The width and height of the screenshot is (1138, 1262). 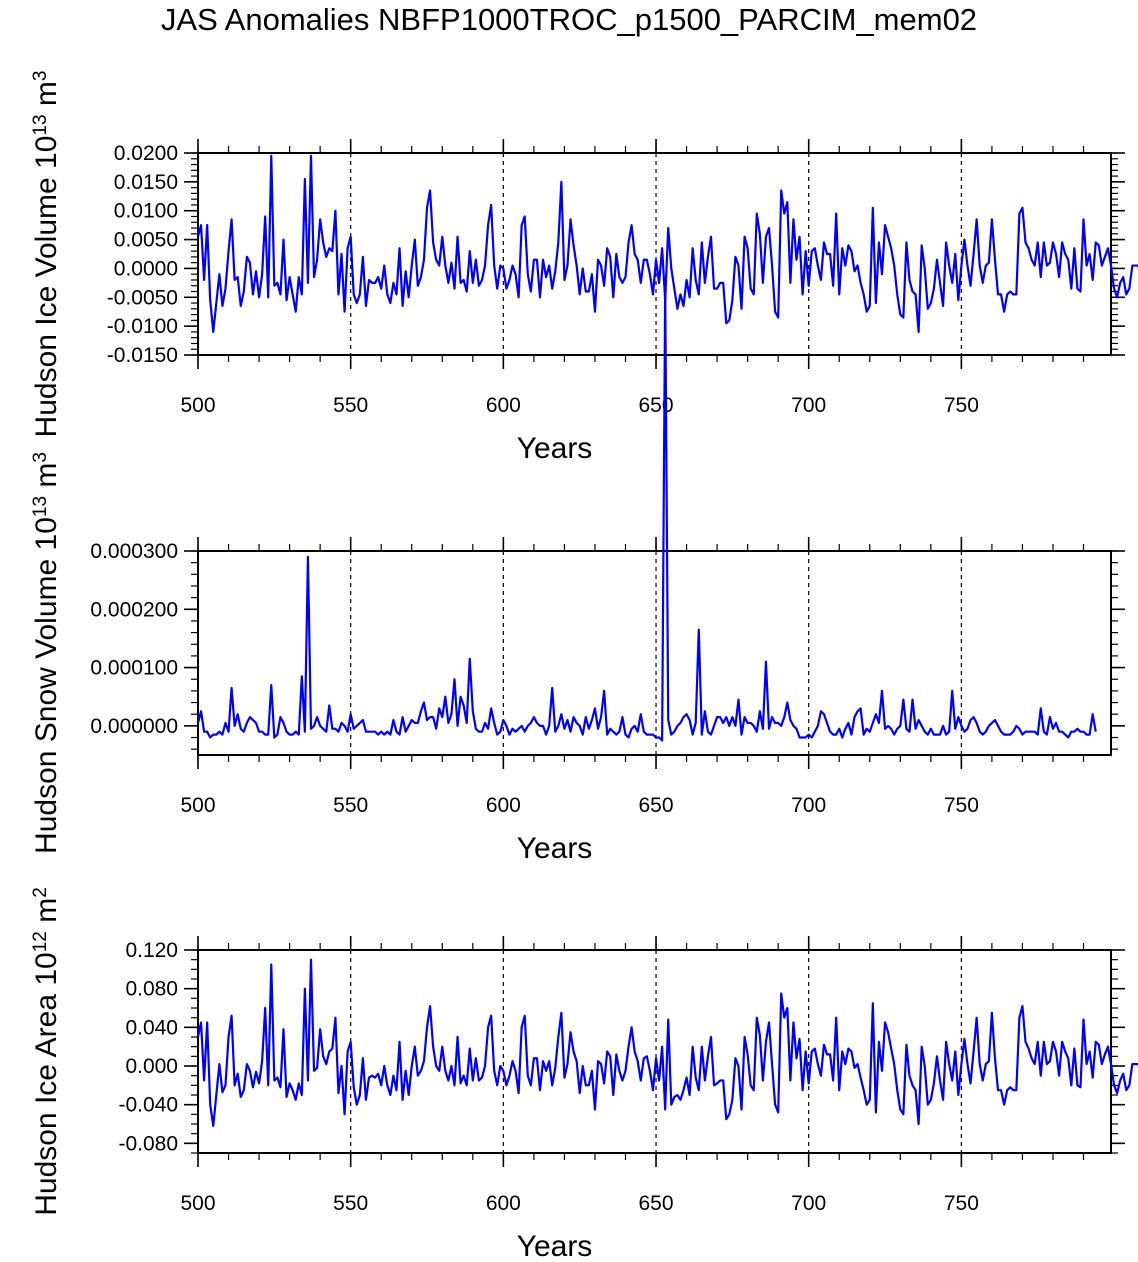 I want to click on y-axis-title: Hudson Ice Volume 1013 m3, so click(x=47, y=254).